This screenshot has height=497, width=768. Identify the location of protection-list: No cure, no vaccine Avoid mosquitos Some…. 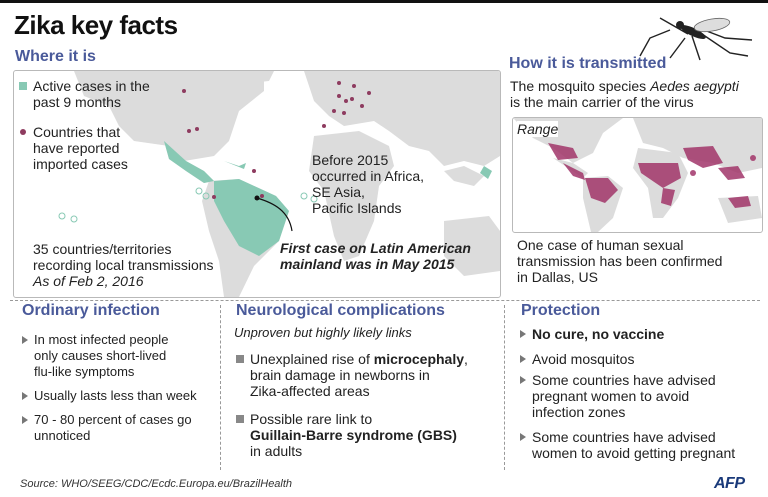
(642, 393).